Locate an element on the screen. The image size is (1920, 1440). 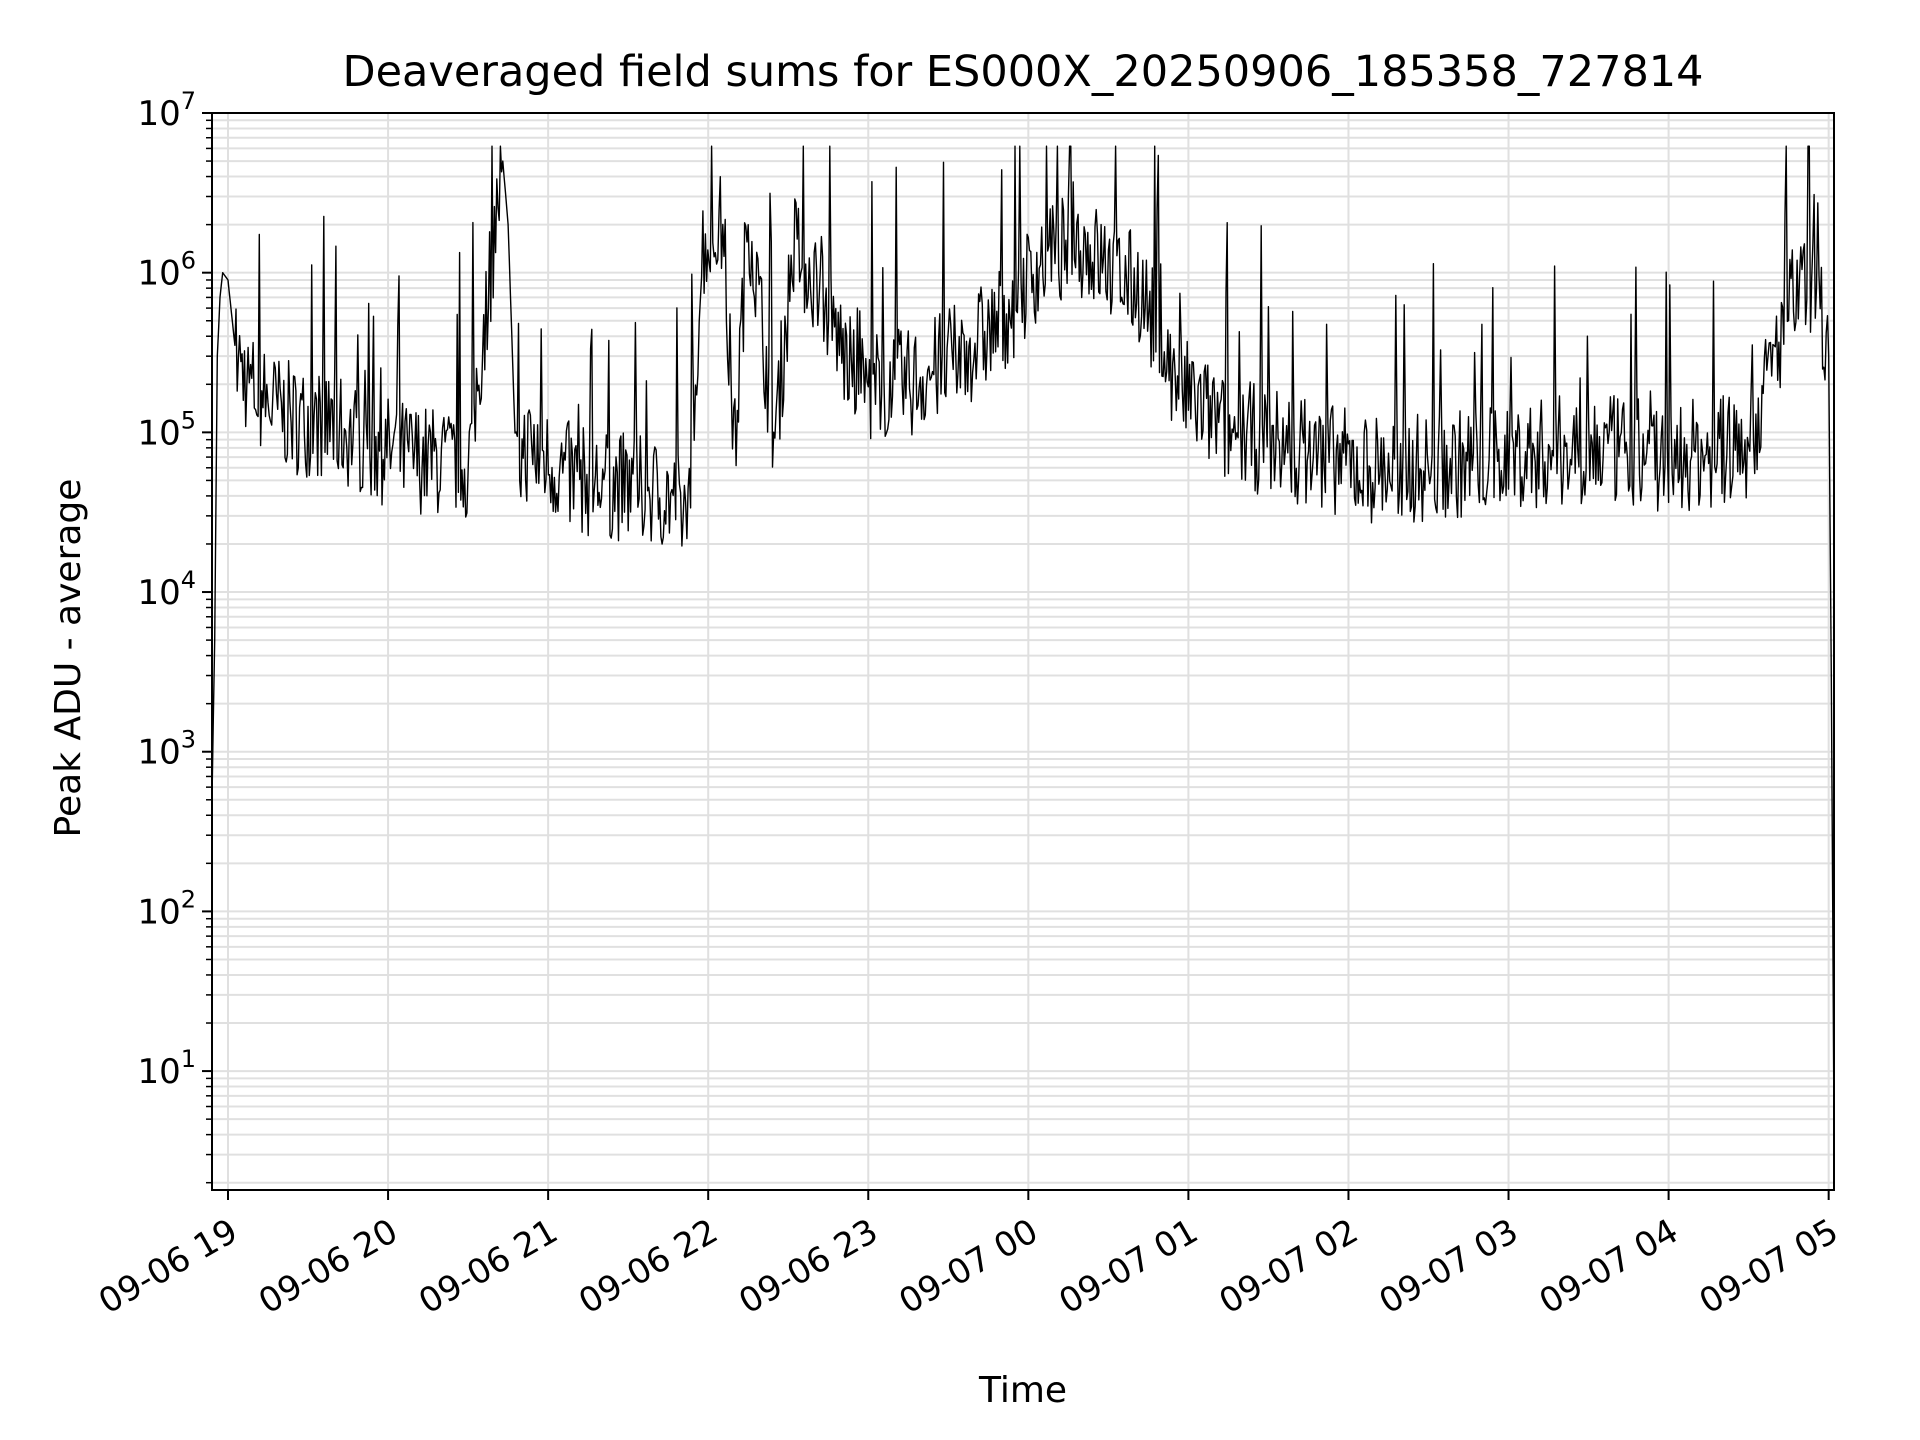
y-tick-label: 10⁶ is located at coordinates (166, 270).